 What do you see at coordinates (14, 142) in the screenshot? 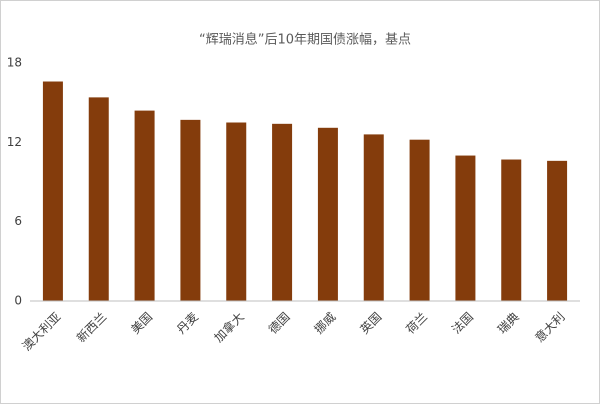
I see `y-tick-label: 12` at bounding box center [14, 142].